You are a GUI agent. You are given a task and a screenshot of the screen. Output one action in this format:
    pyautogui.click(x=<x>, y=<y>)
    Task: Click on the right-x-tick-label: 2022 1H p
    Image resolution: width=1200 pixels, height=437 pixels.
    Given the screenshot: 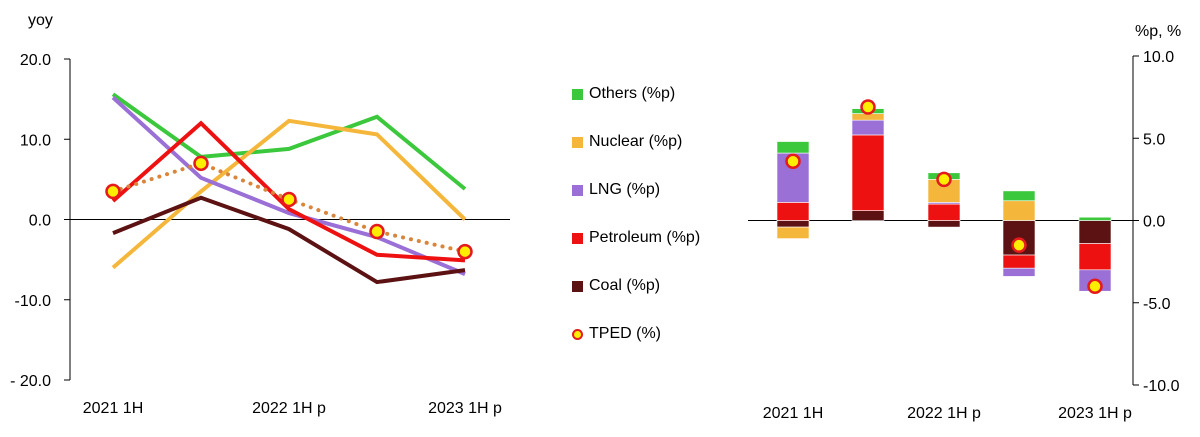 What is the action you would take?
    pyautogui.click(x=944, y=413)
    